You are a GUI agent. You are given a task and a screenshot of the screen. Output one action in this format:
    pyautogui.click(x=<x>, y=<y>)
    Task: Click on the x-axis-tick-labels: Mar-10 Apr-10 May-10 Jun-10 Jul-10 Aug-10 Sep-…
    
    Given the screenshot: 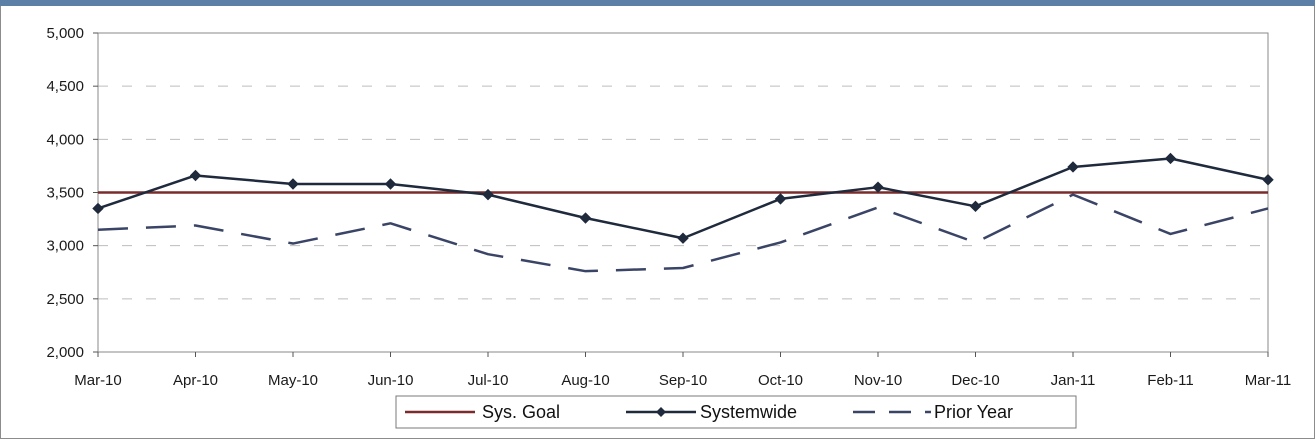 What is the action you would take?
    pyautogui.click(x=682, y=380)
    